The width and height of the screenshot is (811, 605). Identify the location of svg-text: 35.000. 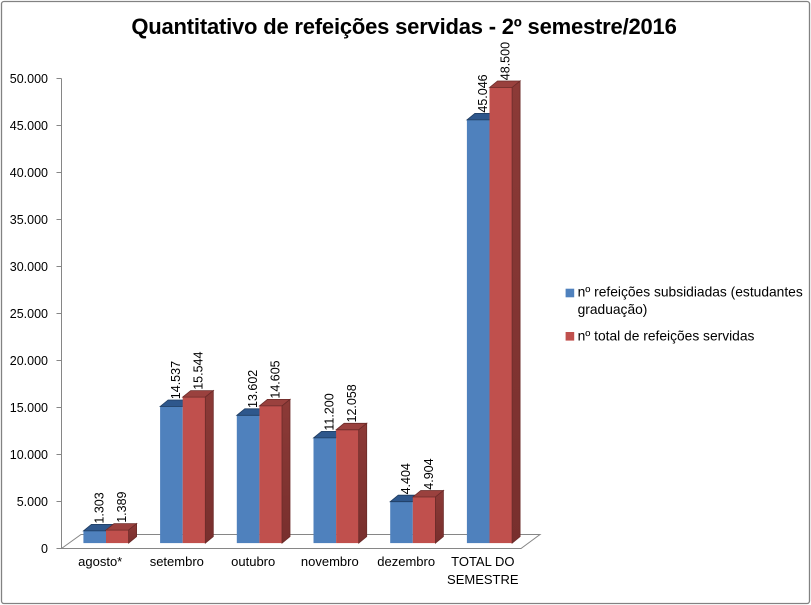
(29, 220).